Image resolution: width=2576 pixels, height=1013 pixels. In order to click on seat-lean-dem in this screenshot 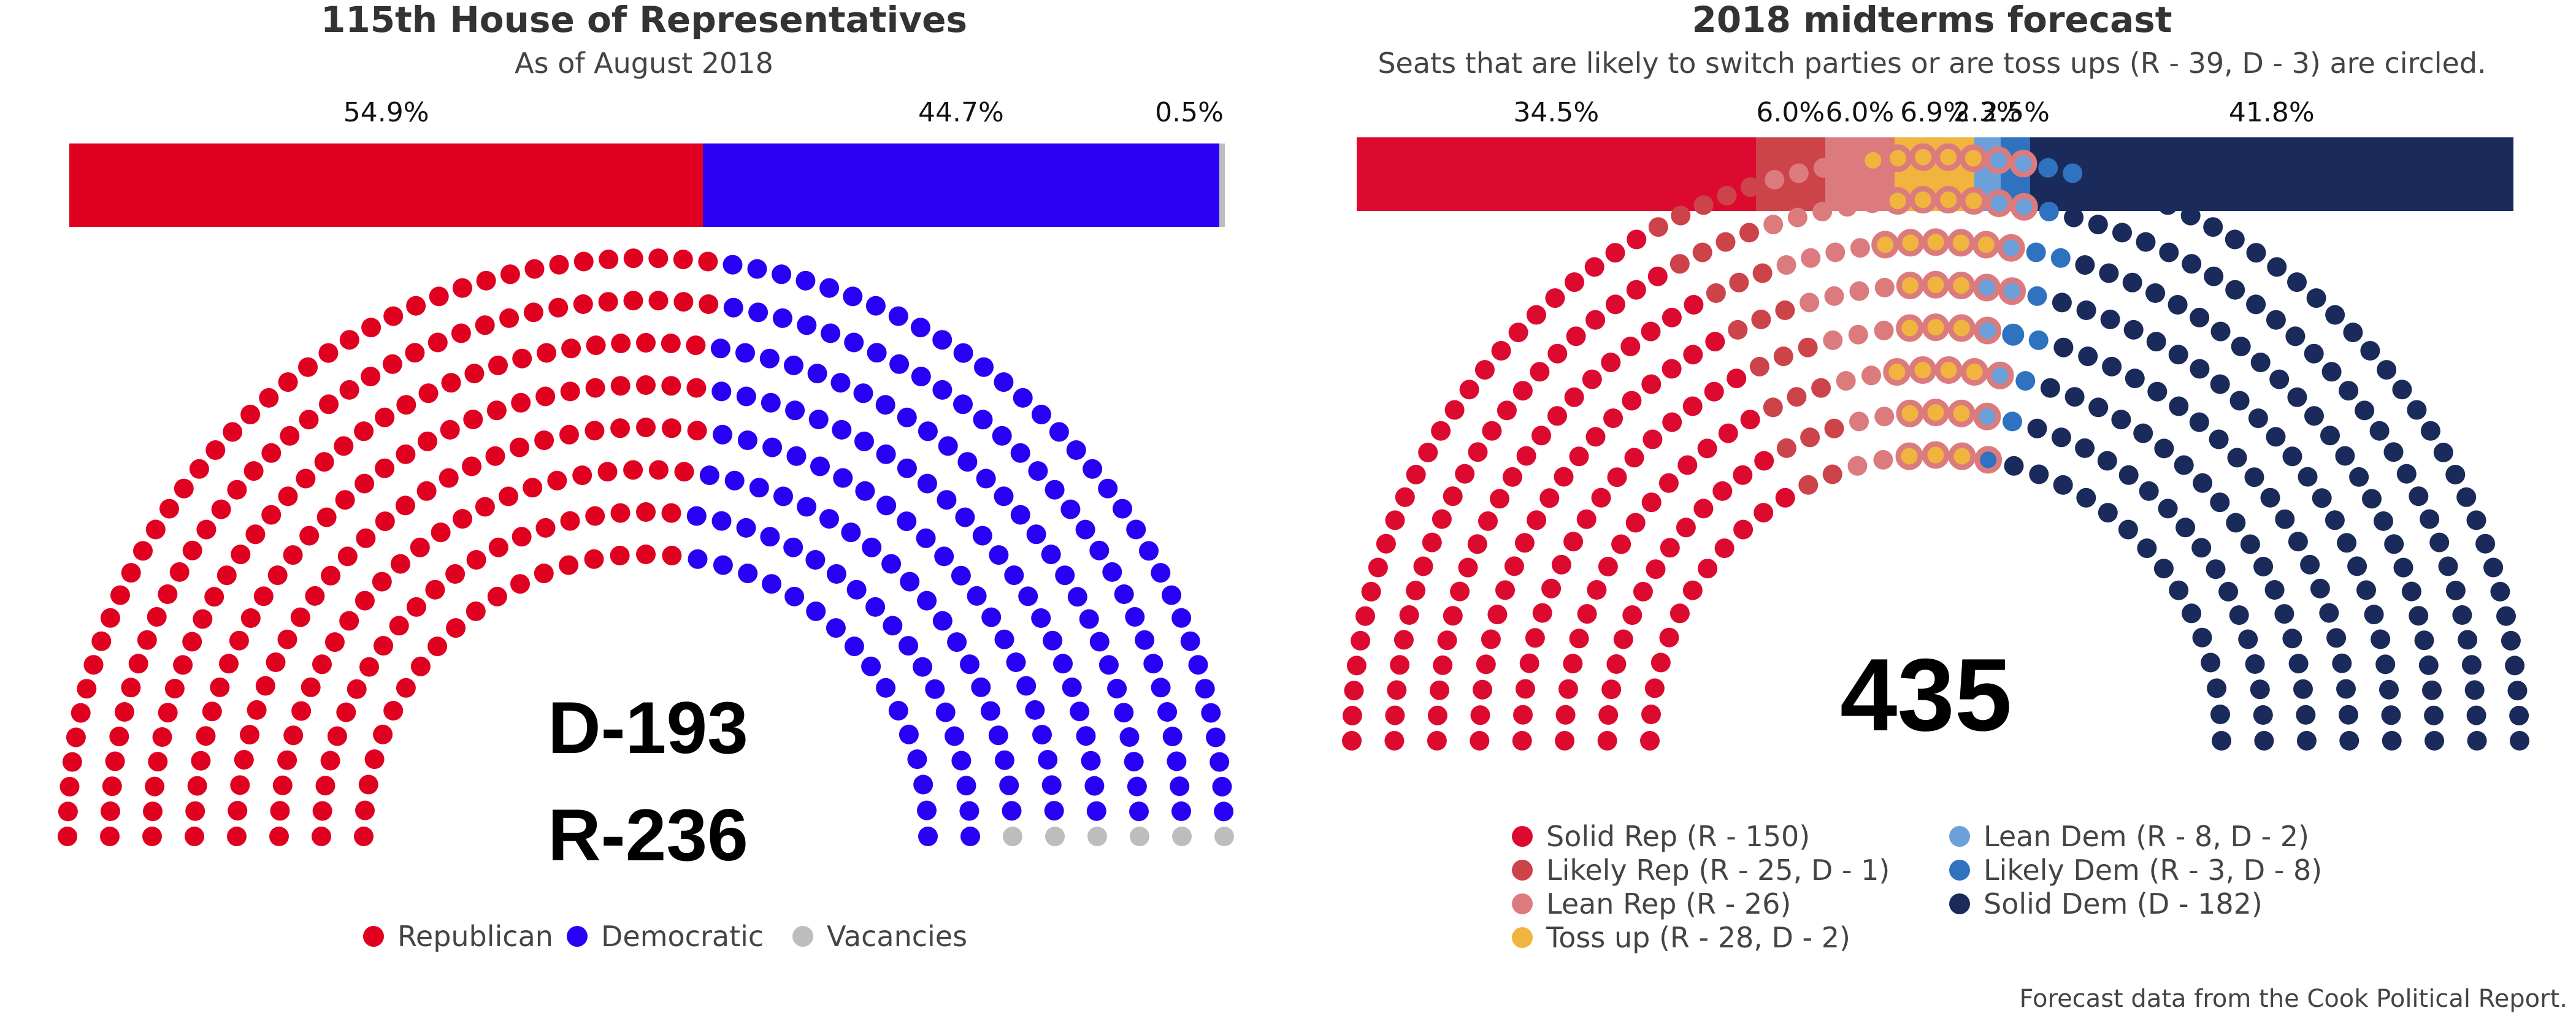, I will do `click(2023, 164)`.